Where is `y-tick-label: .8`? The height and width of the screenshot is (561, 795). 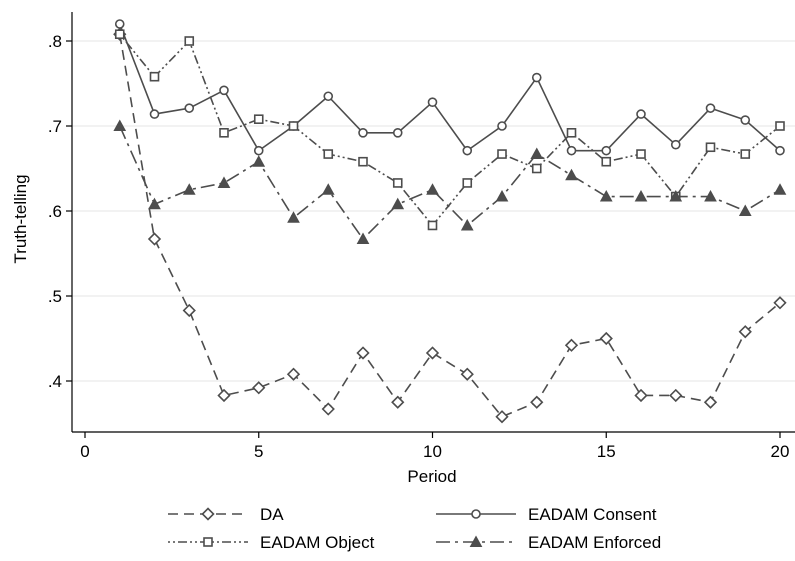
y-tick-label: .8 is located at coordinates (55, 41).